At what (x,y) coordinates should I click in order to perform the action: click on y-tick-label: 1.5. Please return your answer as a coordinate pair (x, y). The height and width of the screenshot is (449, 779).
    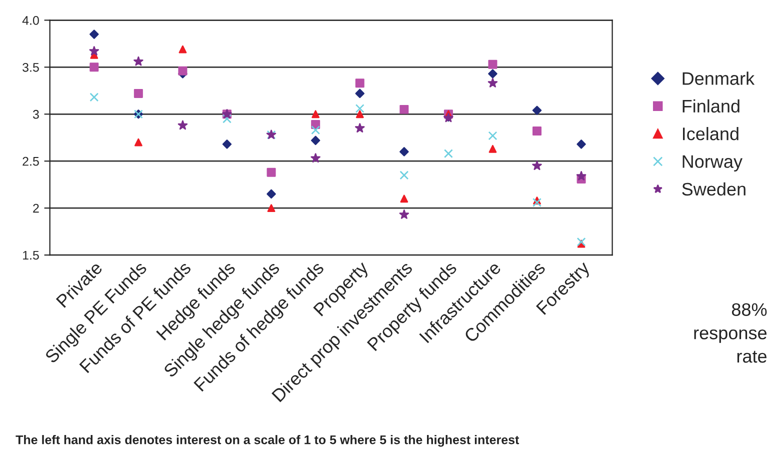
    Looking at the image, I should click on (31, 255).